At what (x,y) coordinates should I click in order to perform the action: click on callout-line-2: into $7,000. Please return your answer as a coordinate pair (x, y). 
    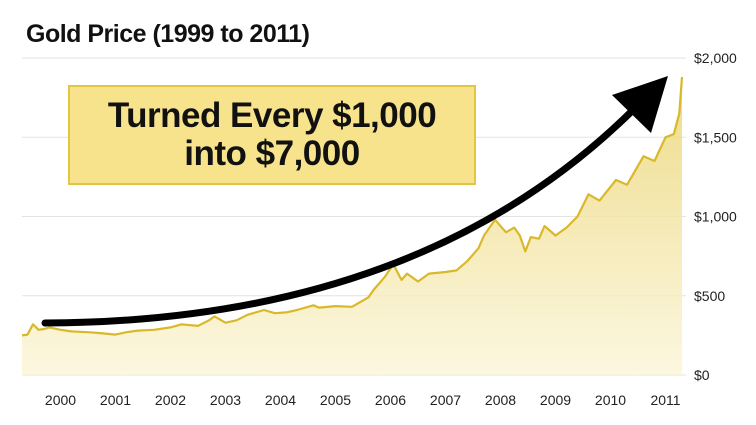
    Looking at the image, I should click on (272, 153).